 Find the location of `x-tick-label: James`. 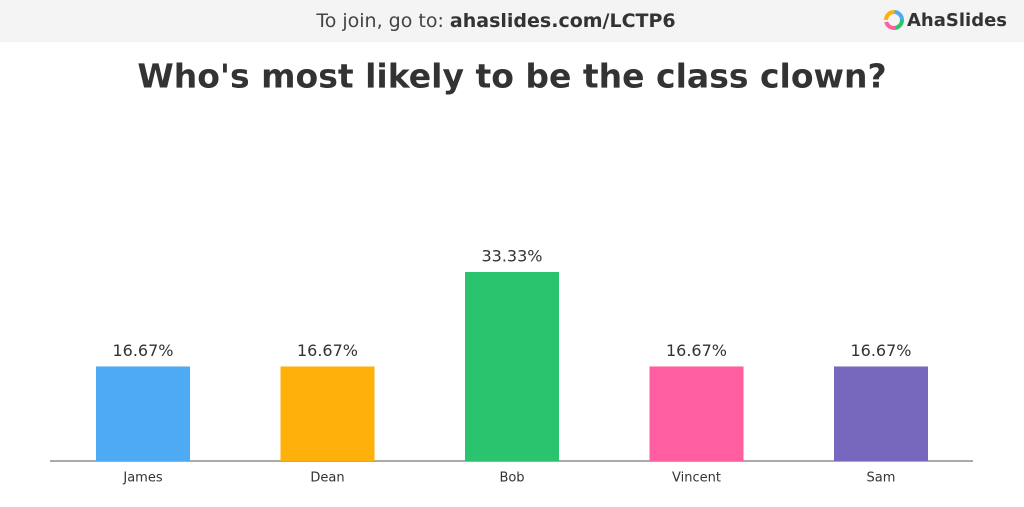

x-tick-label: James is located at coordinates (142, 478).